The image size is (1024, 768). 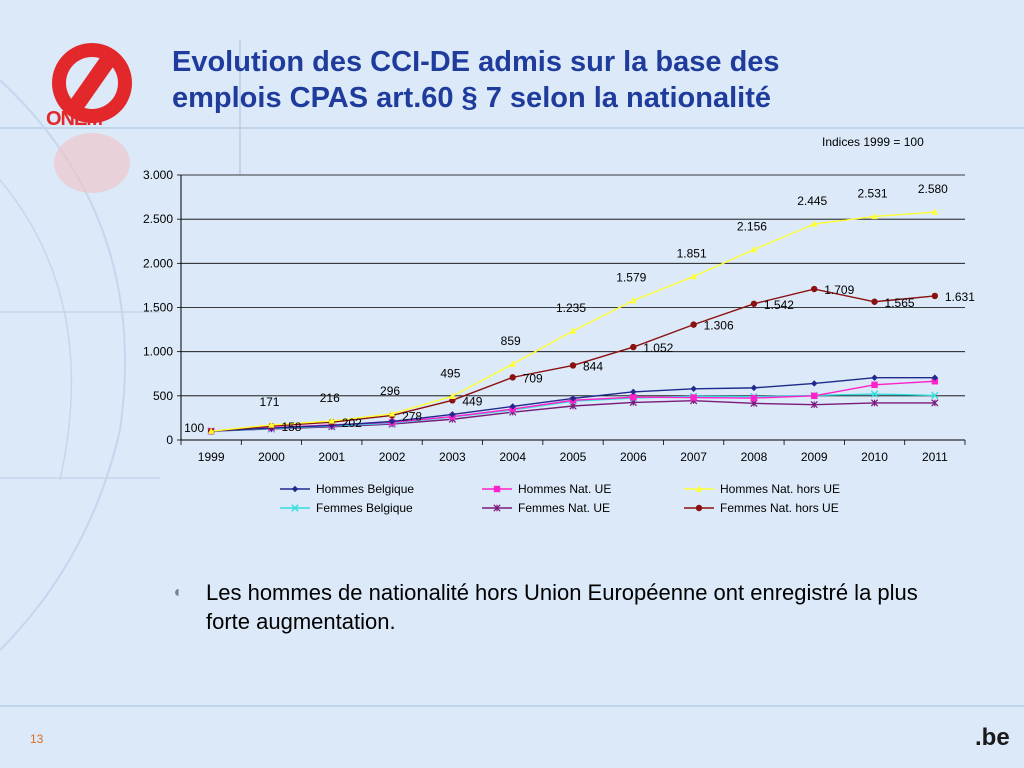 What do you see at coordinates (331, 457) in the screenshot?
I see `x-tick-label: 2001` at bounding box center [331, 457].